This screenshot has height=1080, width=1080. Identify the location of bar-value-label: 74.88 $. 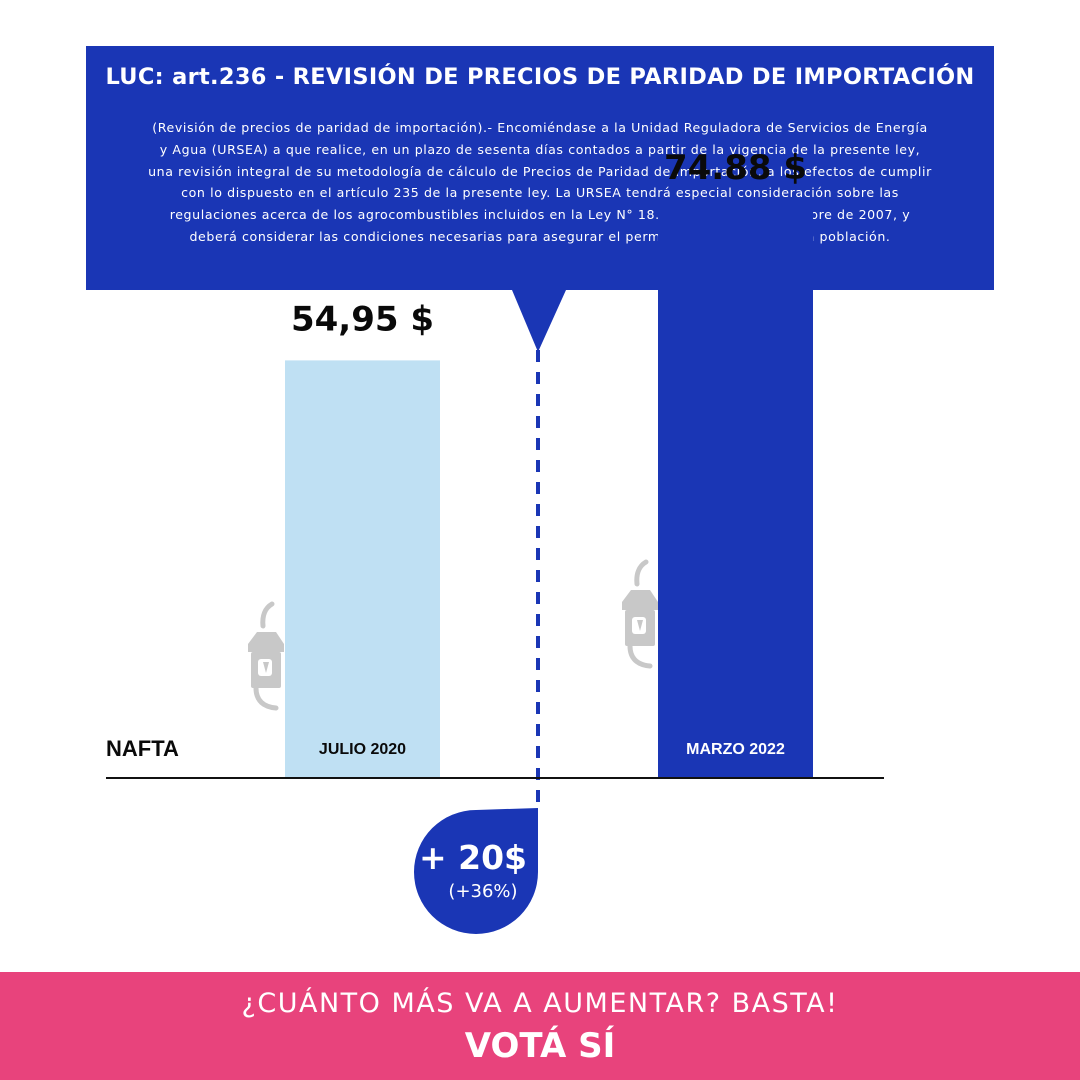
(735, 168).